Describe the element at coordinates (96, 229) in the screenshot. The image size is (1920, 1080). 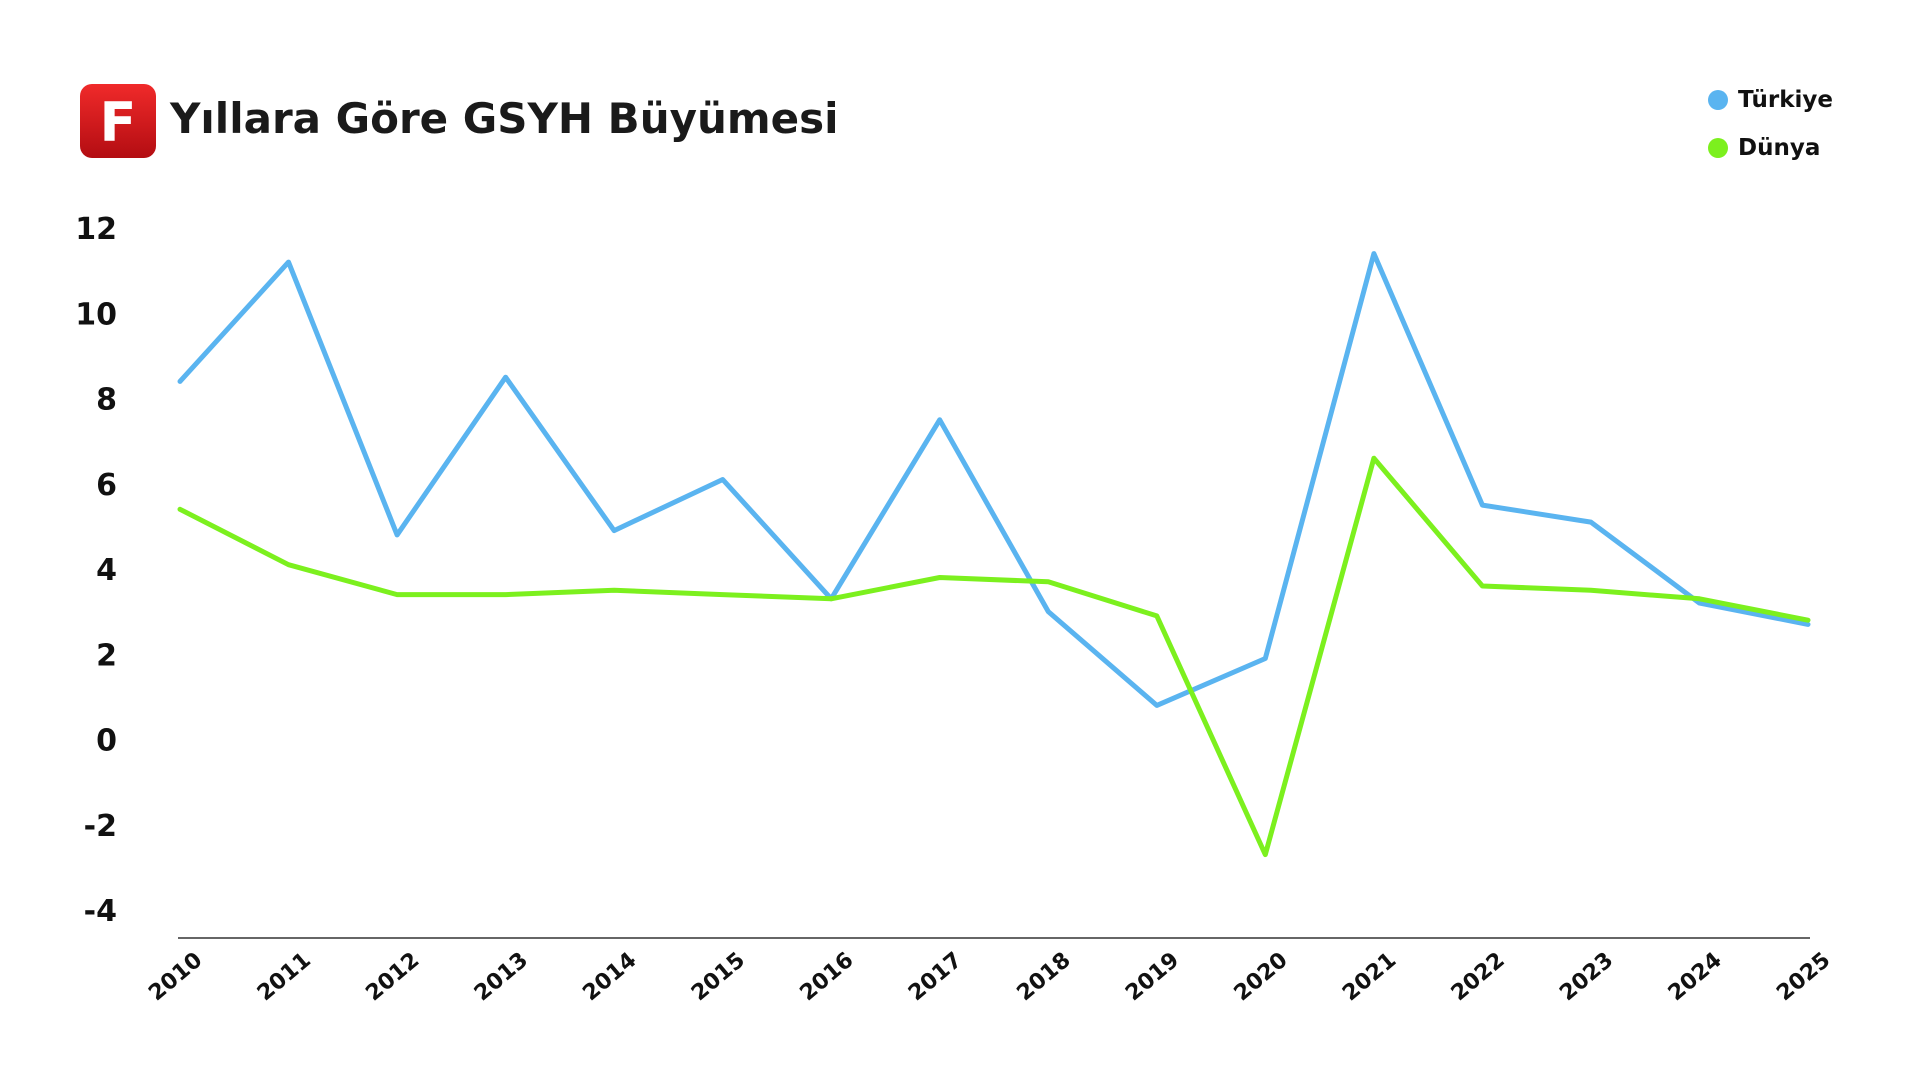
I see `y-tick-label: 12` at that location.